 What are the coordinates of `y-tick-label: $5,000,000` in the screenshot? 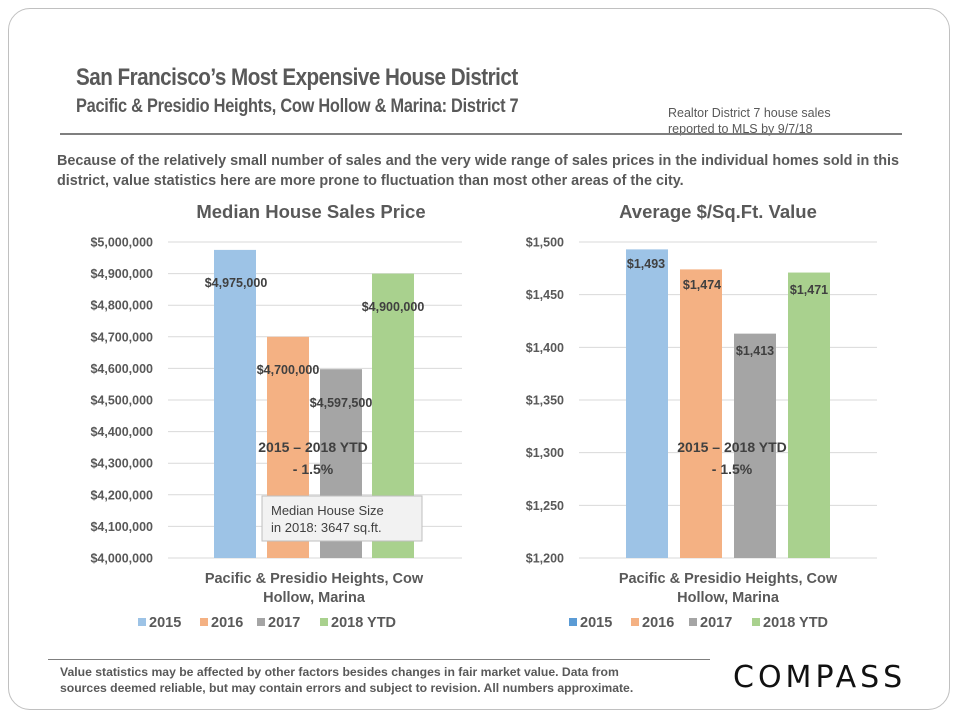 It's located at (121, 243).